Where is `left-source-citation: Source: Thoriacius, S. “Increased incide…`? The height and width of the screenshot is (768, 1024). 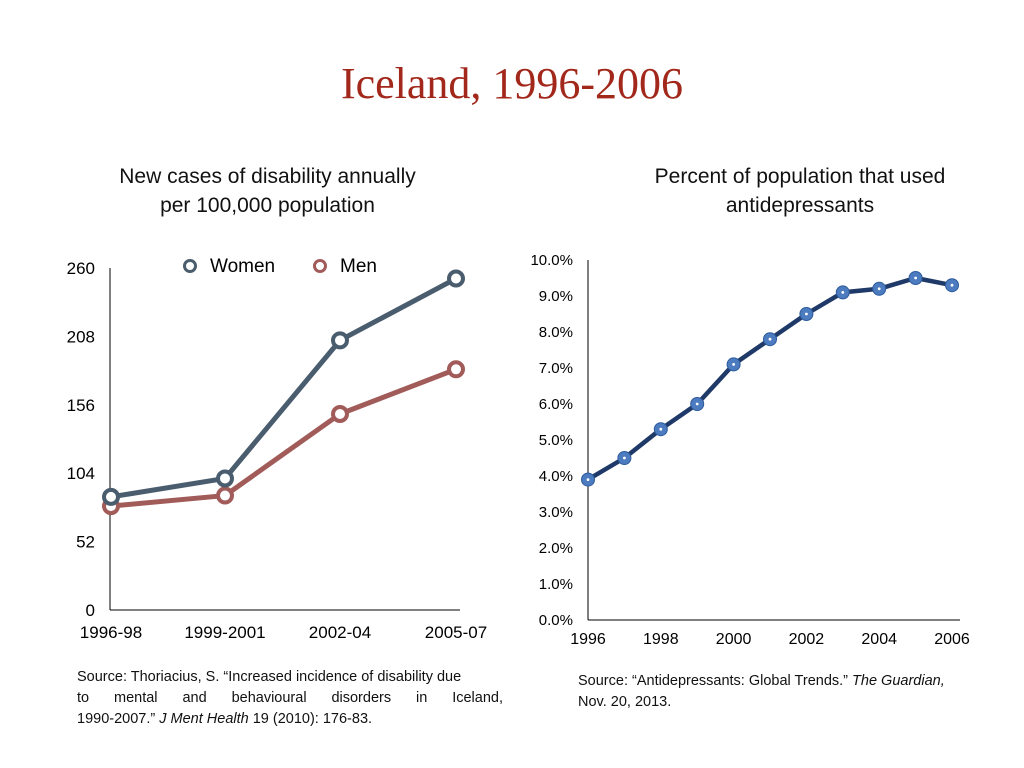 left-source-citation: Source: Thoriacius, S. “Increased incide… is located at coordinates (290, 698).